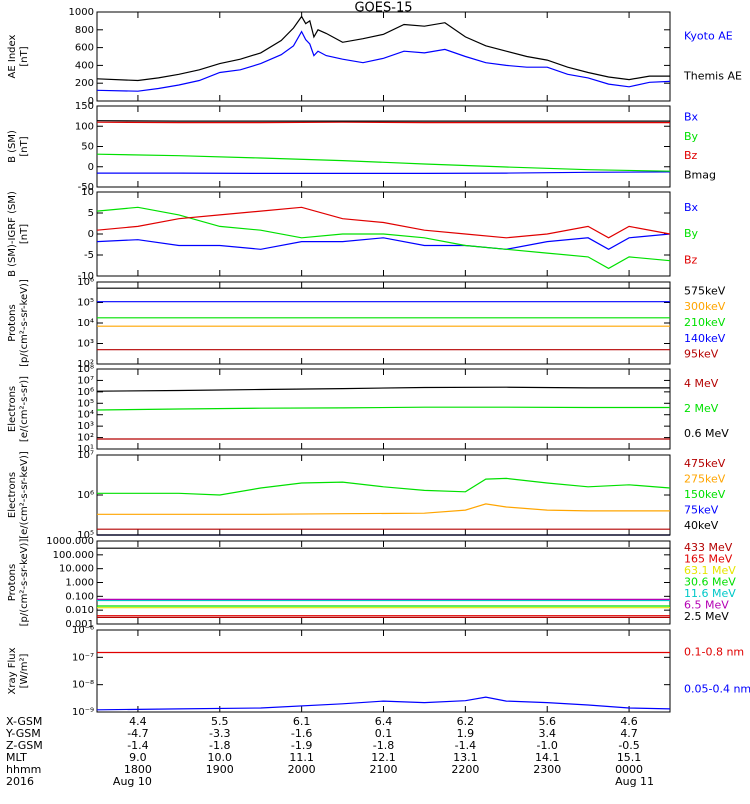 This screenshot has width=750, height=804. What do you see at coordinates (302, 769) in the screenshot?
I see `ephemeris-value: 2000` at bounding box center [302, 769].